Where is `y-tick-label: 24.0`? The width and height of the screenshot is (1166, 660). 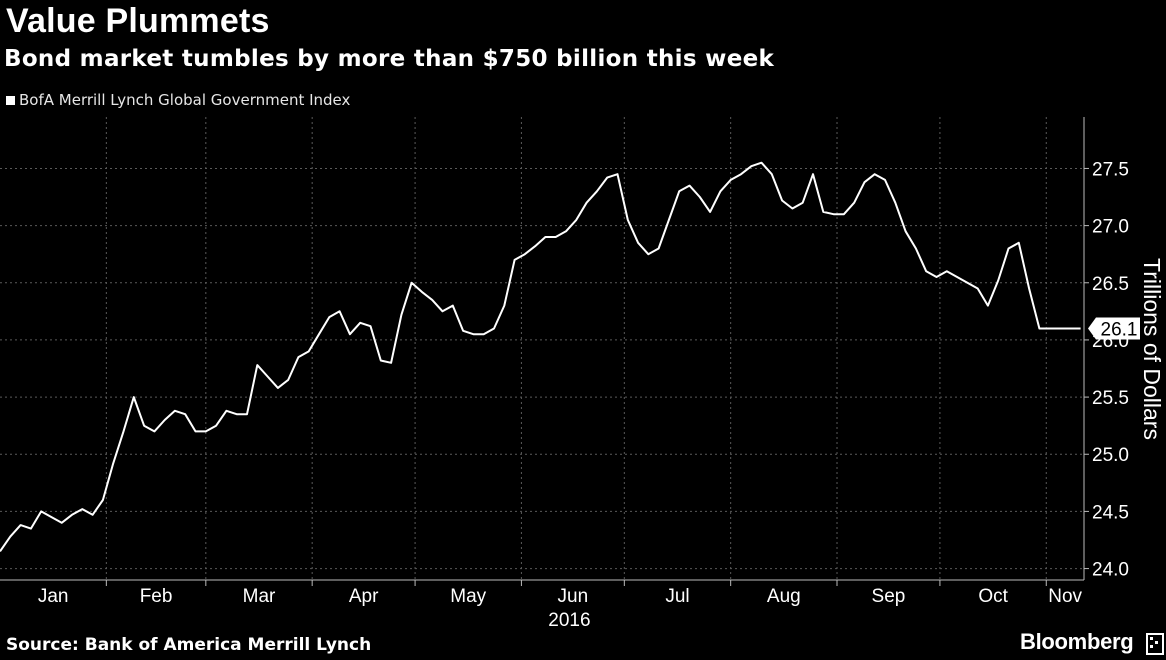 y-tick-label: 24.0 is located at coordinates (1110, 570).